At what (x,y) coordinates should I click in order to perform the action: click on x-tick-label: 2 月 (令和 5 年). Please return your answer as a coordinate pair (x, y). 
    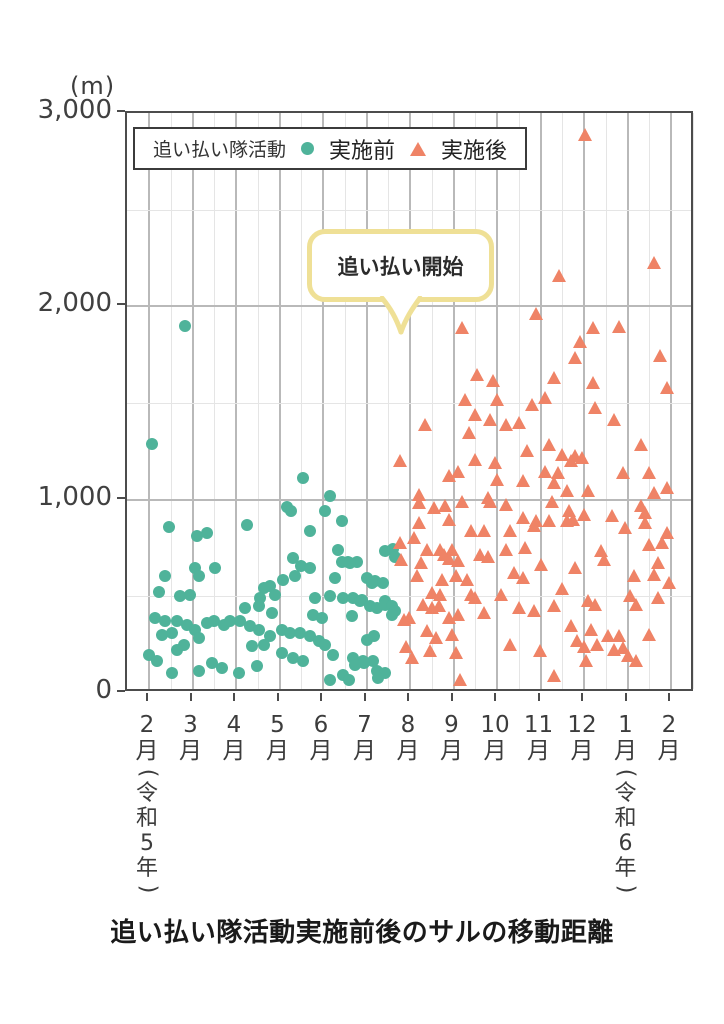
    Looking at the image, I should click on (147, 804).